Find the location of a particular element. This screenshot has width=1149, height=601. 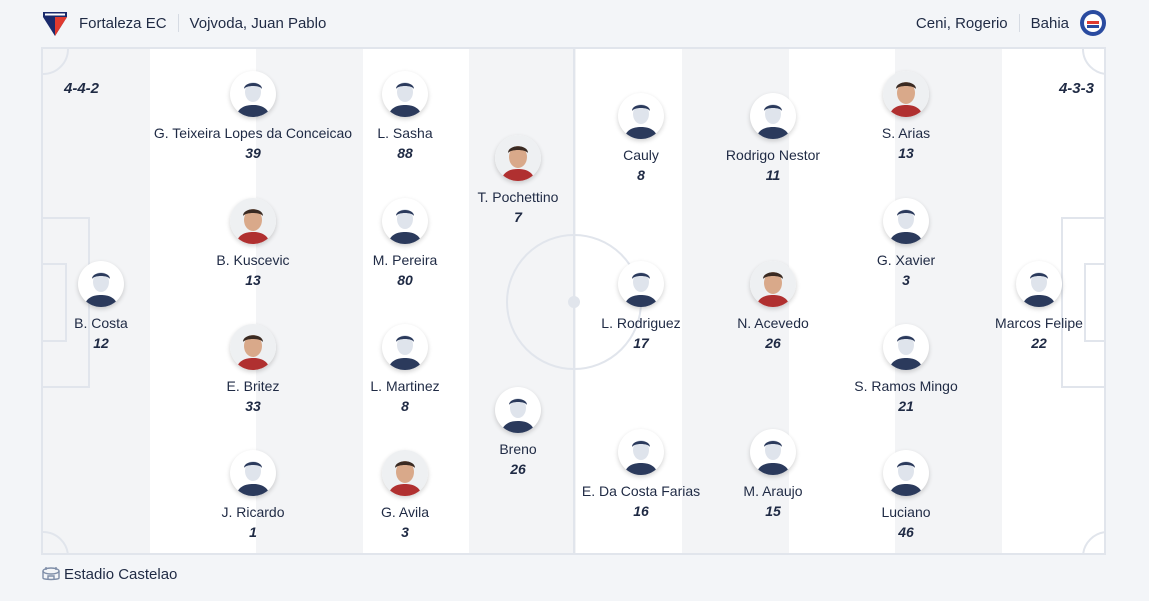

player-card: L. Martinez 8 is located at coordinates (405, 369).